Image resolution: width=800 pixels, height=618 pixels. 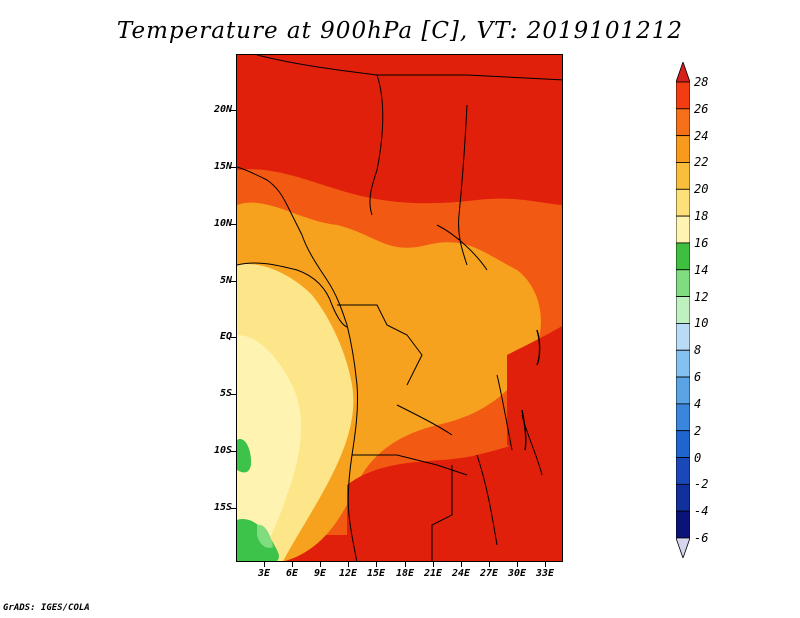 I want to click on lon-label-30e: 30E, so click(x=517, y=573).